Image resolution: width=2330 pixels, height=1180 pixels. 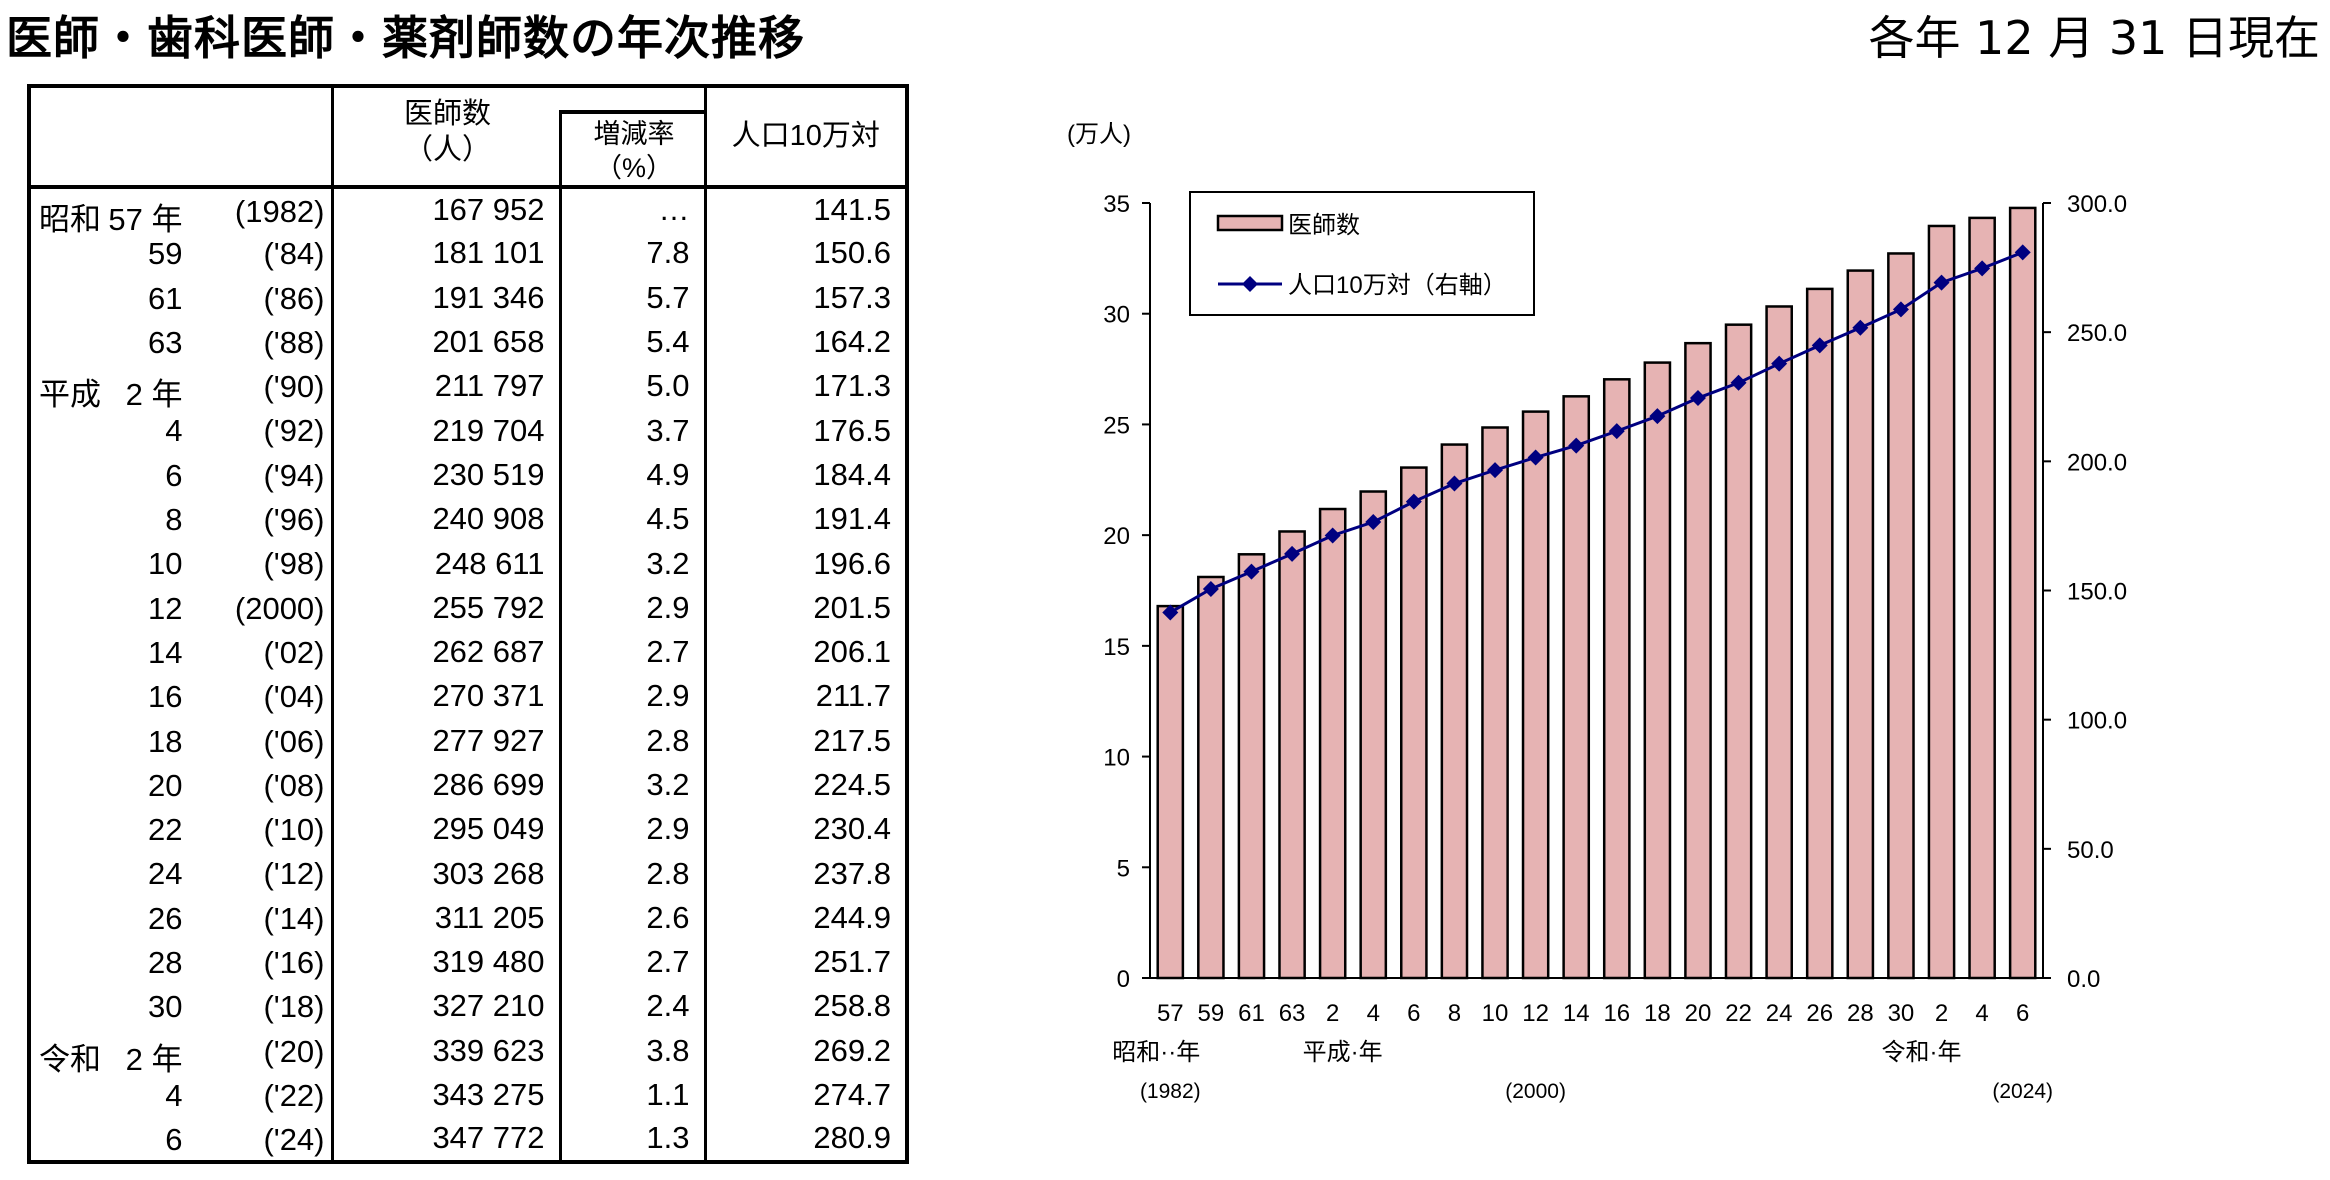 What do you see at coordinates (446, 918) in the screenshot?
I see `count-cell: 311 205` at bounding box center [446, 918].